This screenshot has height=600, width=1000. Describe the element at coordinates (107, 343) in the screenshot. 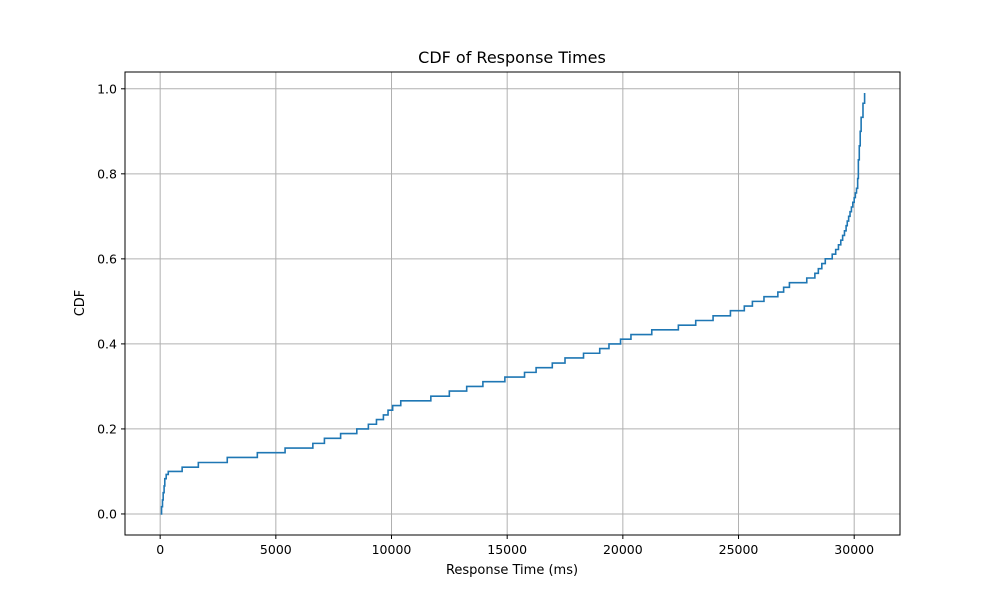

I see `y-tick-label: 0.4` at that location.